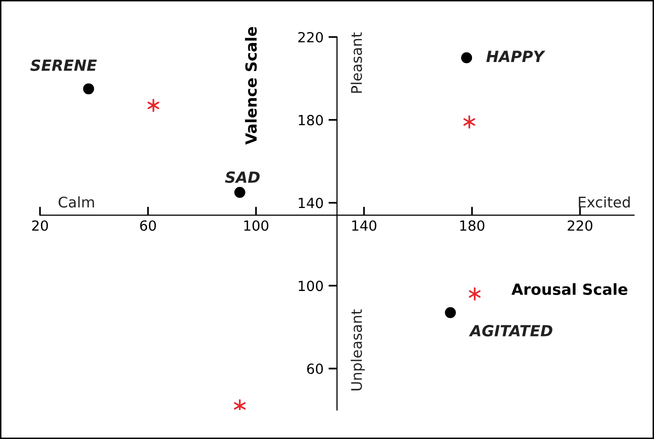  I want to click on annotation: Pleasant, so click(356, 62).